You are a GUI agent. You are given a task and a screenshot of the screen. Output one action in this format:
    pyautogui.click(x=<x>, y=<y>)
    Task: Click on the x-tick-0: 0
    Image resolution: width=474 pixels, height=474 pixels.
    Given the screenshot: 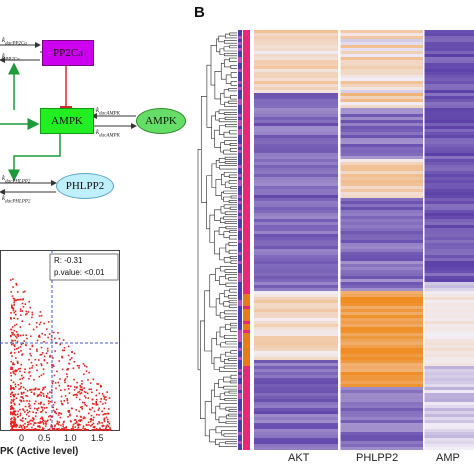 What is the action you would take?
    pyautogui.click(x=22, y=438)
    